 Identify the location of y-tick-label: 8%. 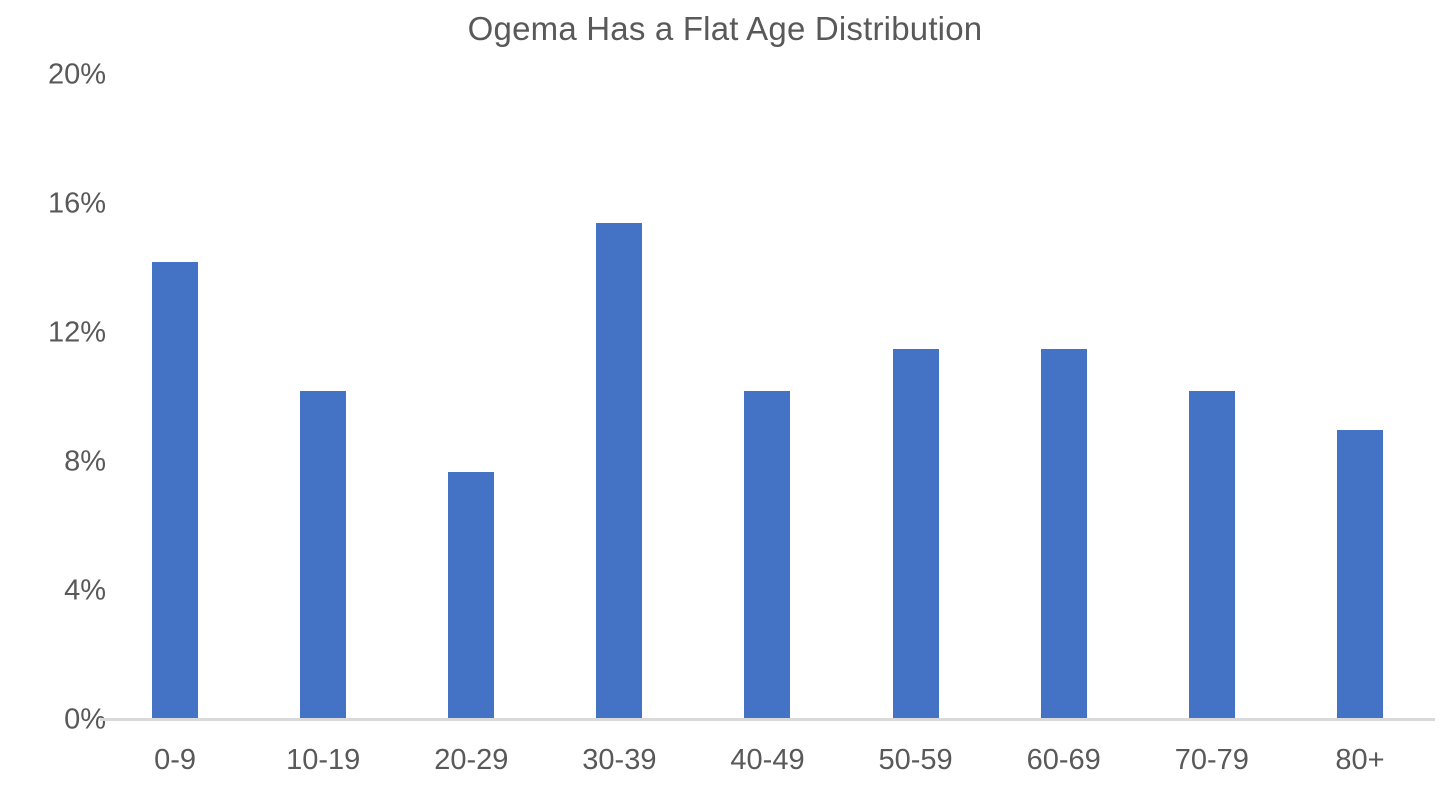
(85, 461).